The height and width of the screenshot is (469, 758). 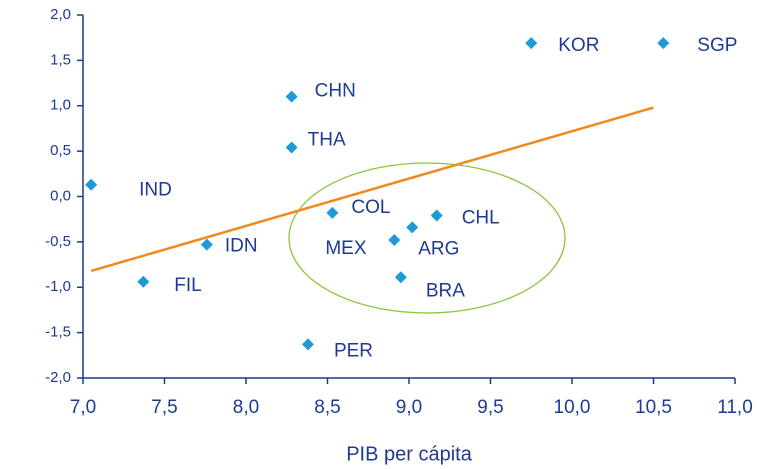 What do you see at coordinates (409, 454) in the screenshot?
I see `x-axis-label: PIB per cápita` at bounding box center [409, 454].